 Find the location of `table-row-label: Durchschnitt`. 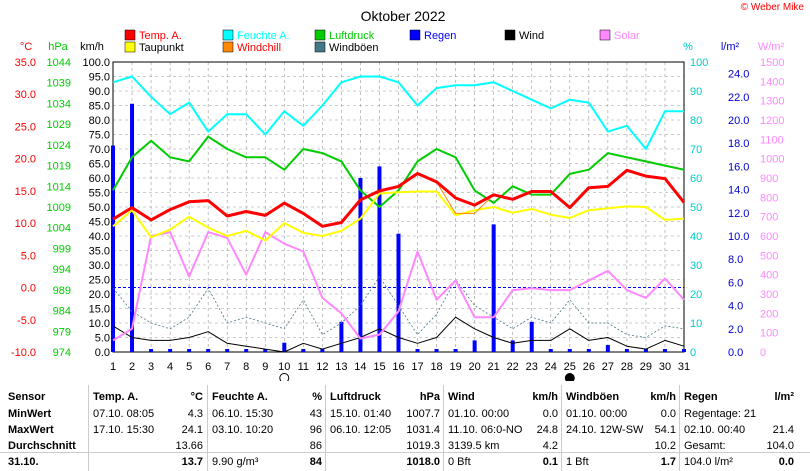

table-row-label: Durchschnitt is located at coordinates (42, 446).